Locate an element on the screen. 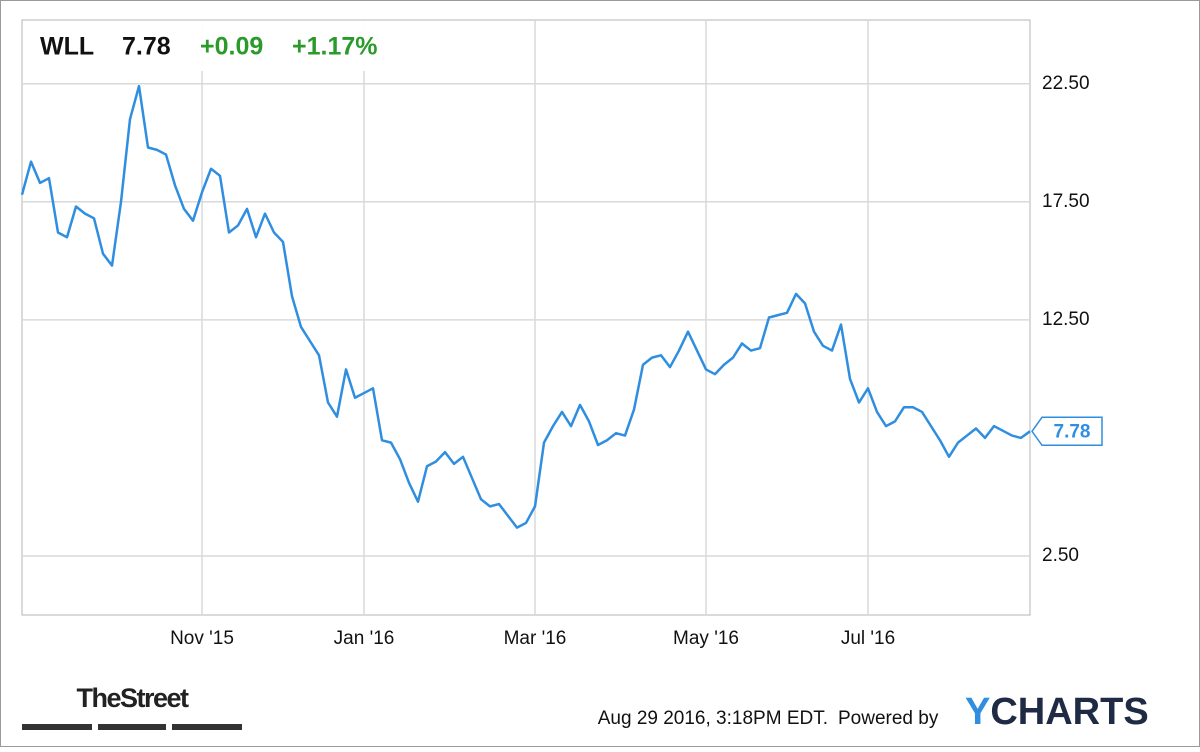 Image resolution: width=1200 pixels, height=752 pixels. last-value-label: 7.78 is located at coordinates (1072, 431).